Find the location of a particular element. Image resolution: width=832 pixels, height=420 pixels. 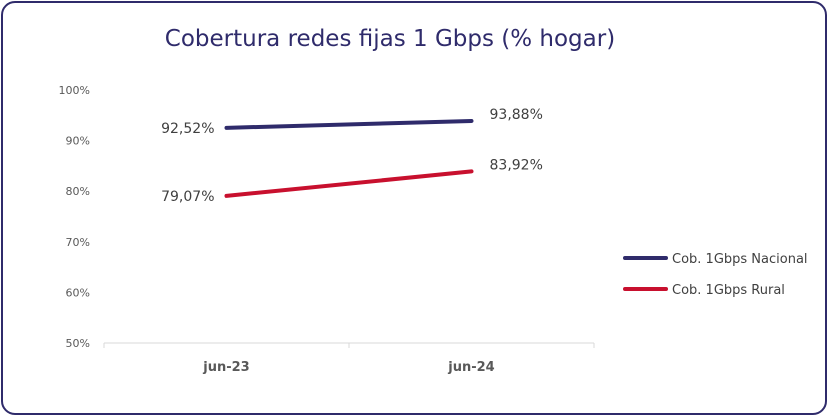

data-label: 92,52% is located at coordinates (187, 129).